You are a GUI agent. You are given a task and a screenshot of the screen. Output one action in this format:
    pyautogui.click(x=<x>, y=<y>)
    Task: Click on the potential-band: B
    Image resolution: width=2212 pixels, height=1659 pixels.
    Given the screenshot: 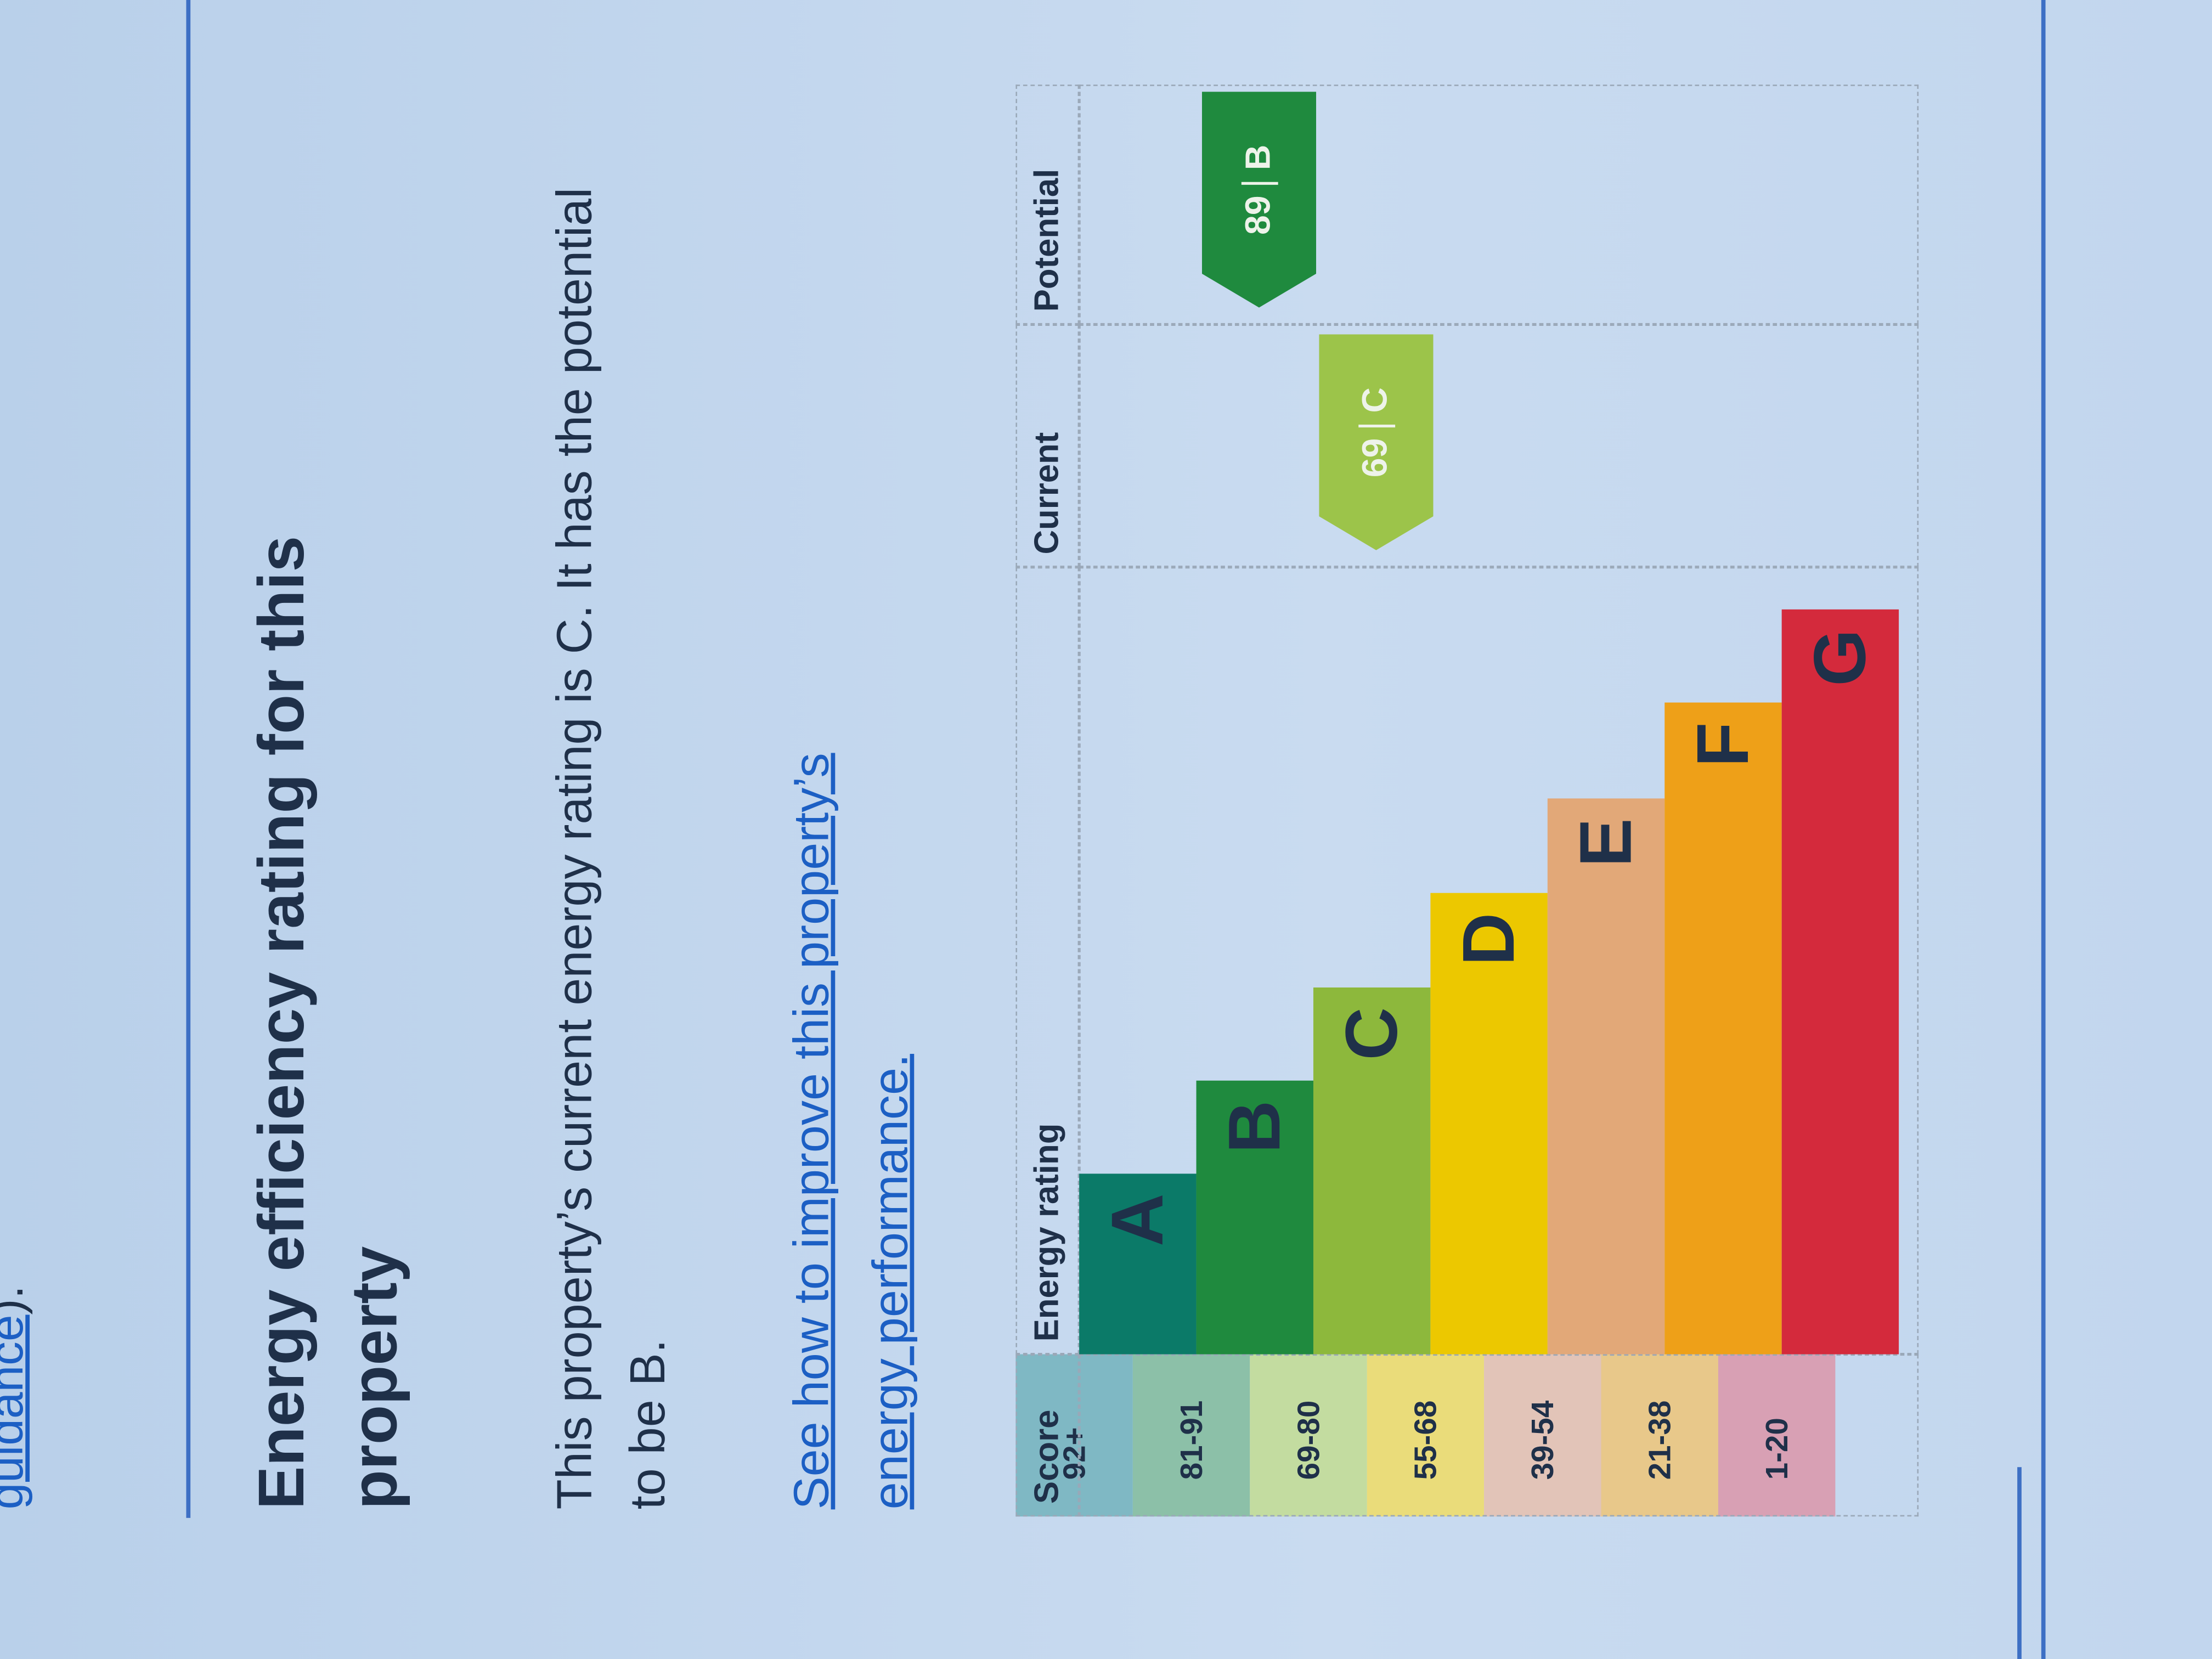 What is the action you would take?
    pyautogui.click(x=1258, y=158)
    